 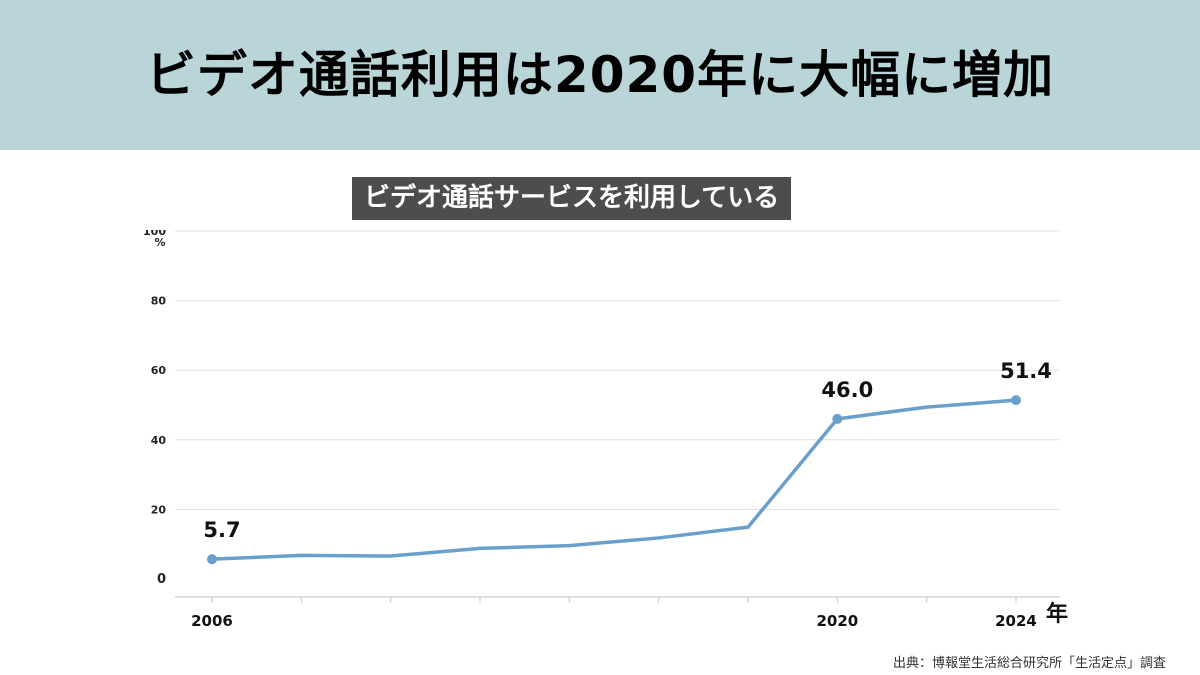 I want to click on y-axis-unit: %, so click(x=159, y=242).